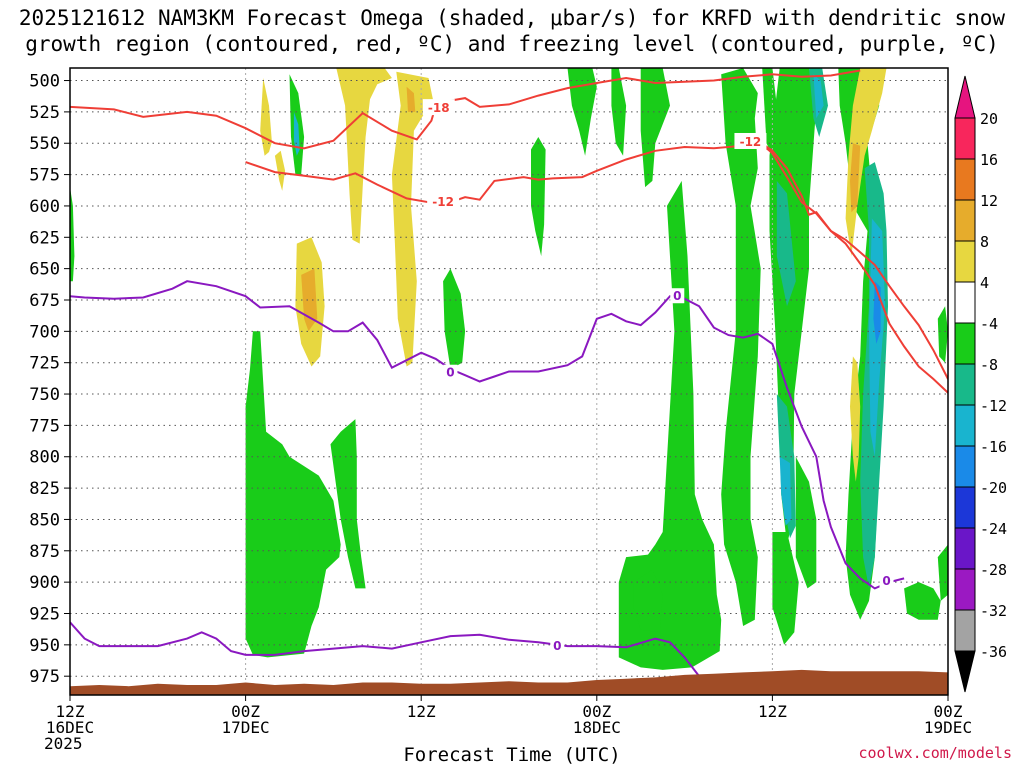 This screenshot has height=768, width=1024. What do you see at coordinates (44, 301) in the screenshot?
I see `y-tick-label: 675` at bounding box center [44, 301].